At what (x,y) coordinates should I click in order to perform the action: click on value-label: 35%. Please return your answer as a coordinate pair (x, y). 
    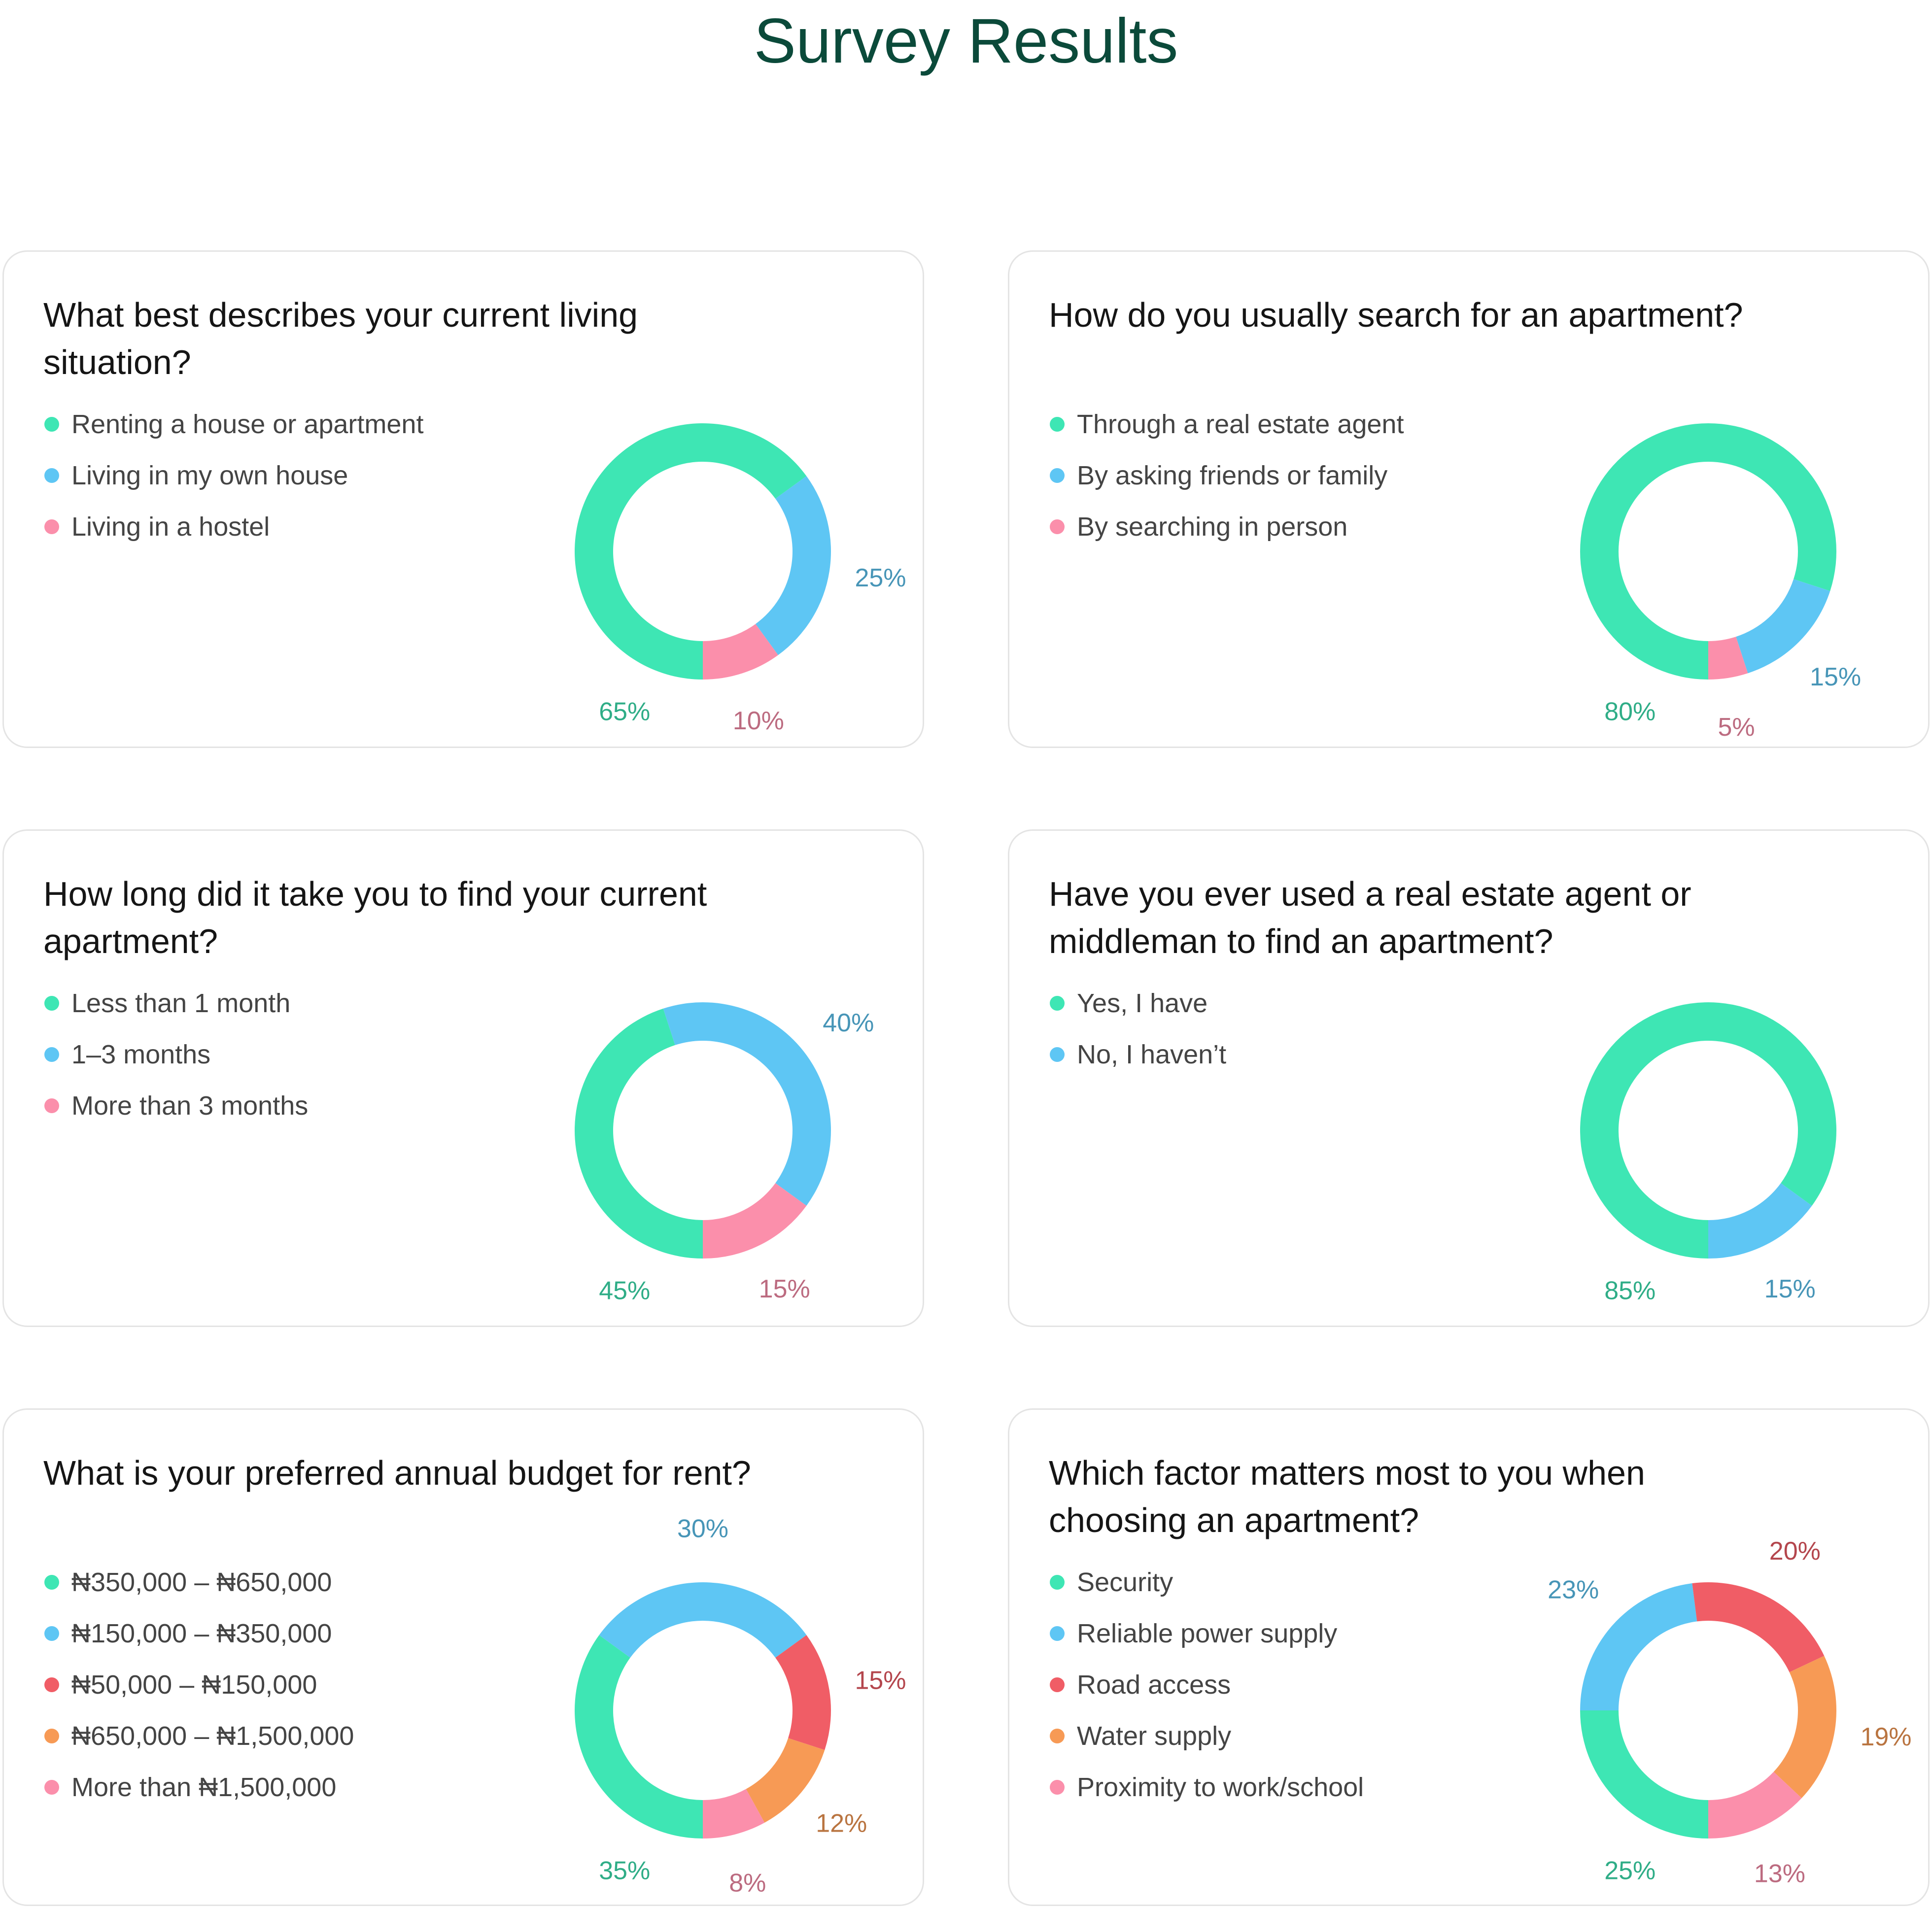
    Looking at the image, I should click on (625, 1870).